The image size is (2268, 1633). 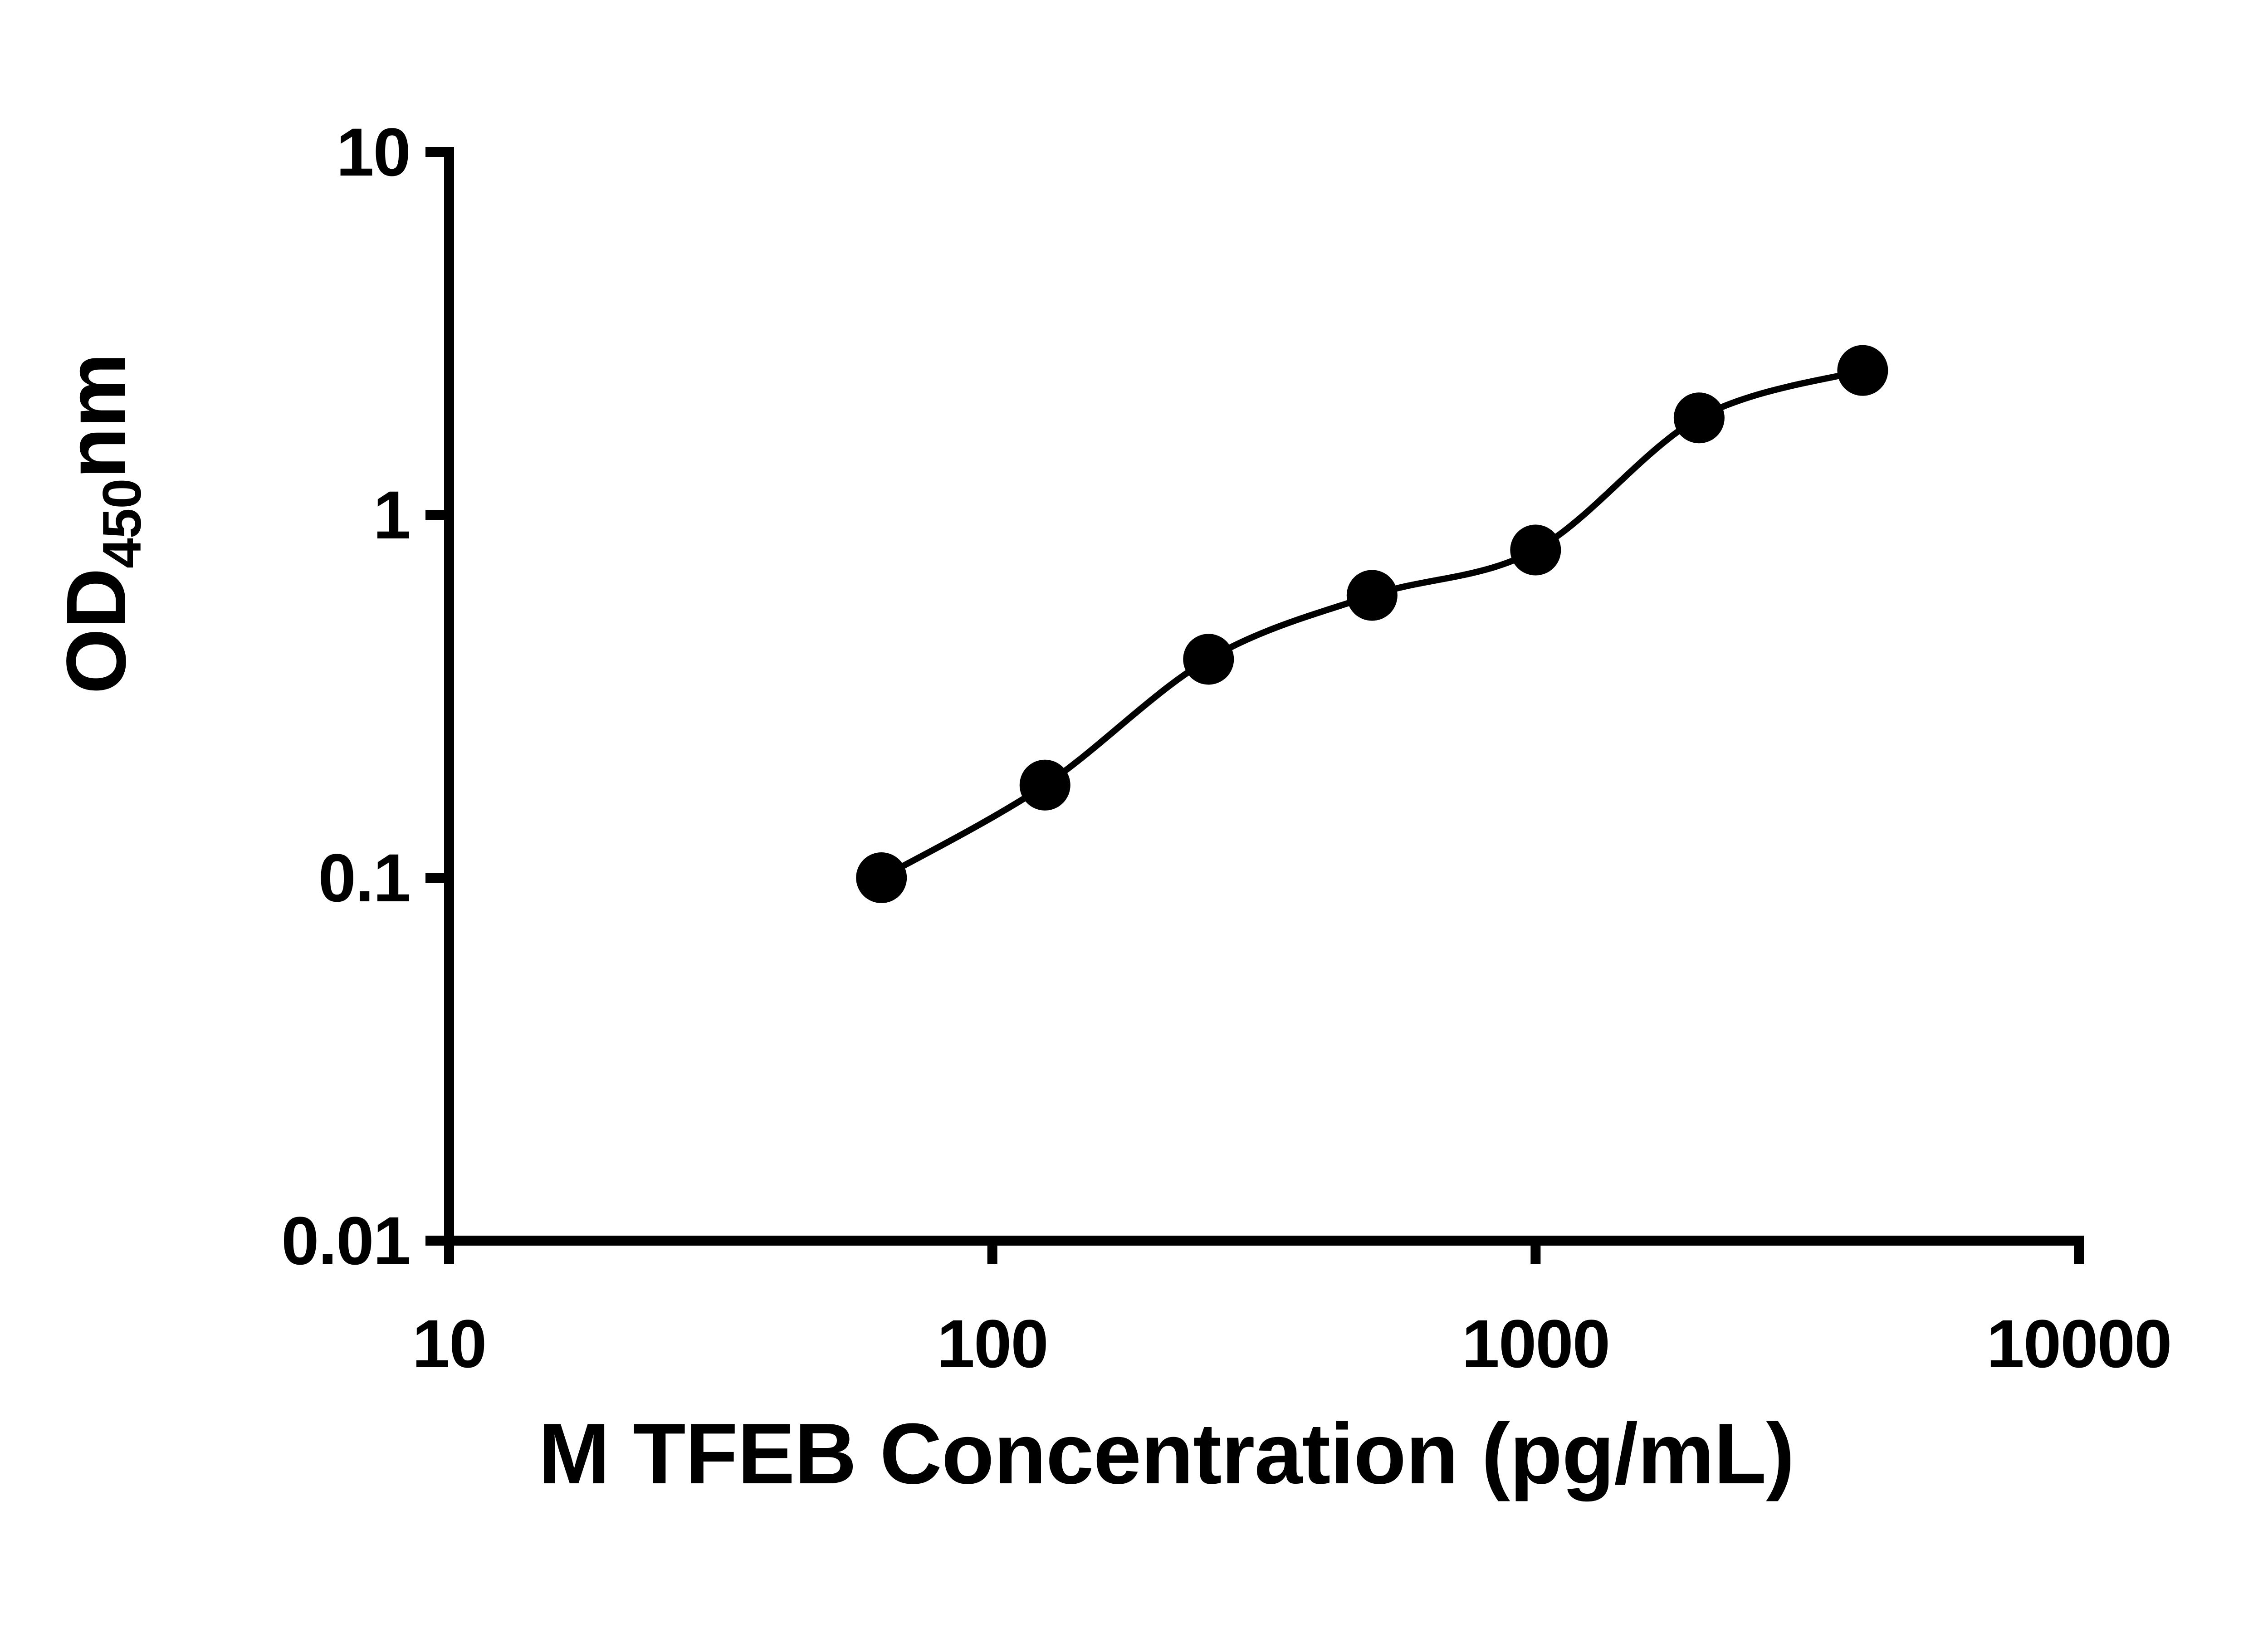 What do you see at coordinates (122, 523) in the screenshot?
I see `y-axis-title-subscript: 450` at bounding box center [122, 523].